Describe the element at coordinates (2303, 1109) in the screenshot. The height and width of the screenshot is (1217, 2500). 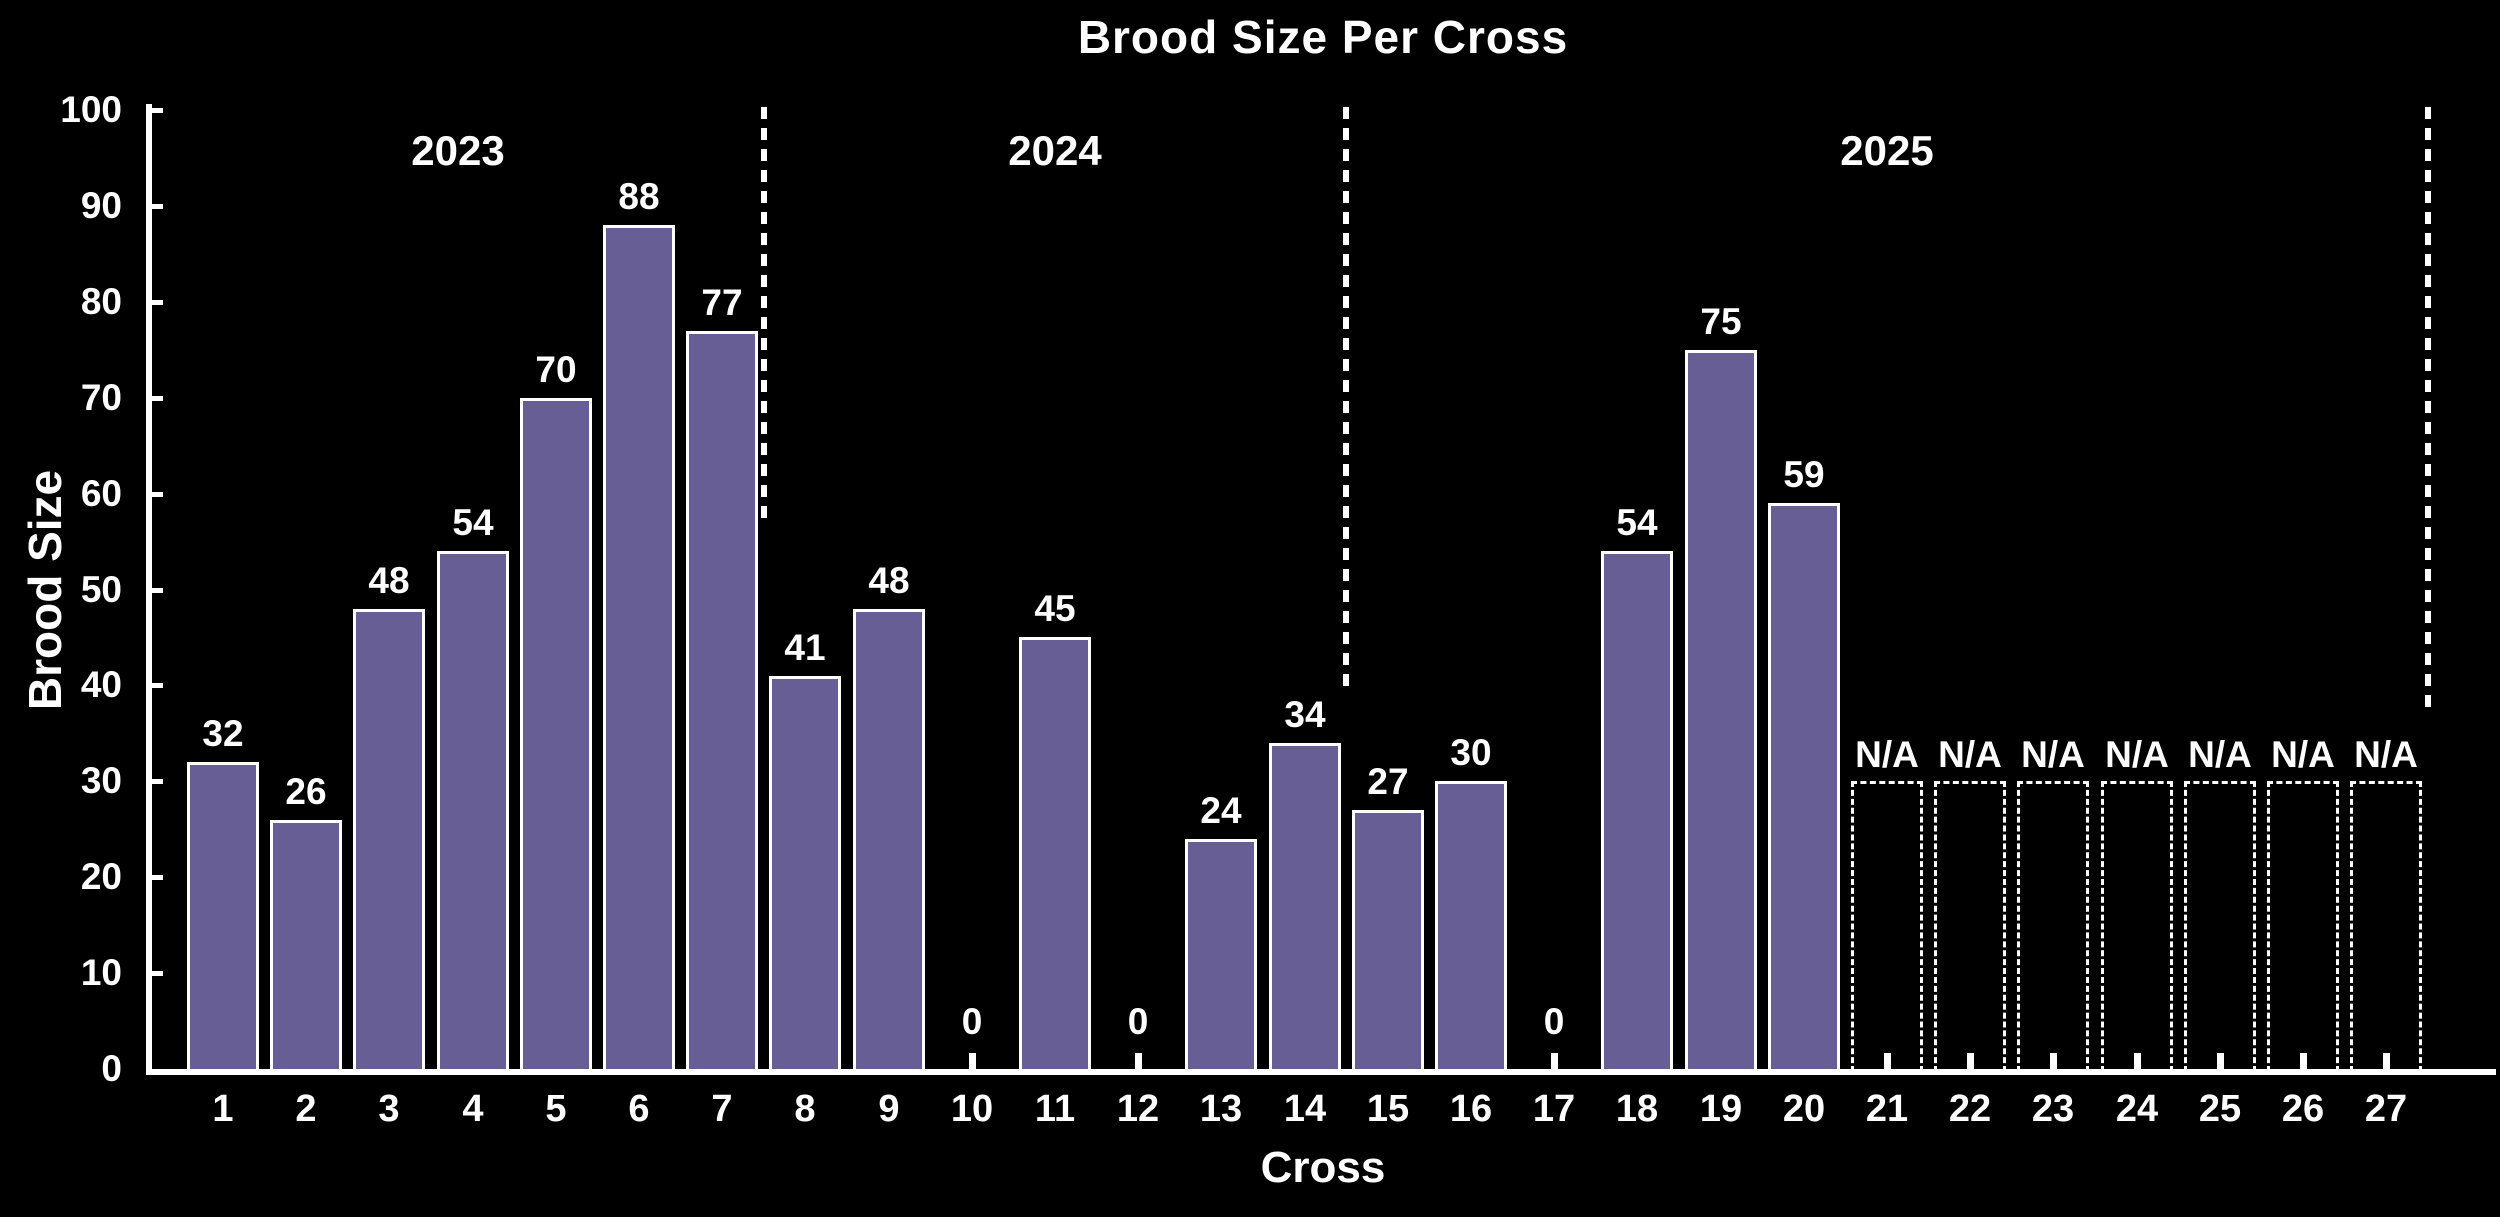
I see `x-tick-label-26: 26` at that location.